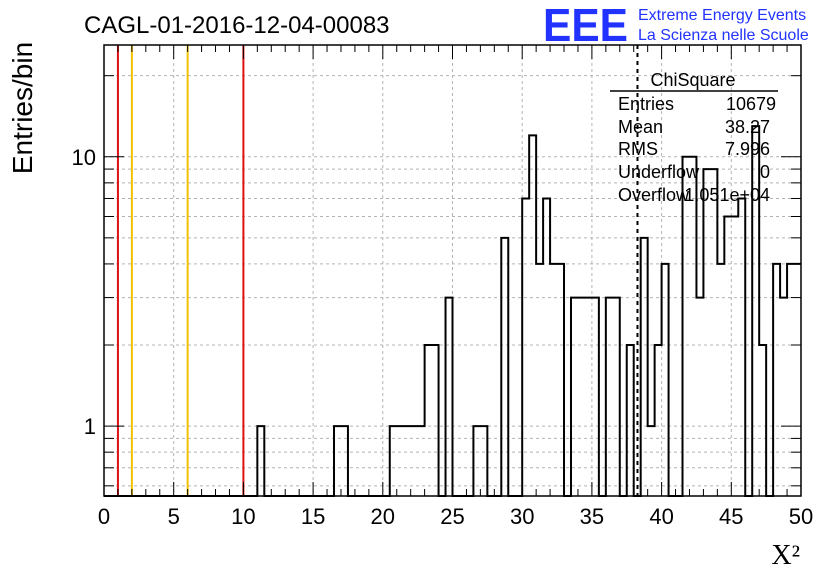 Image resolution: width=836 pixels, height=572 pixels. I want to click on stats-value: 1.051e+04, so click(727, 195).